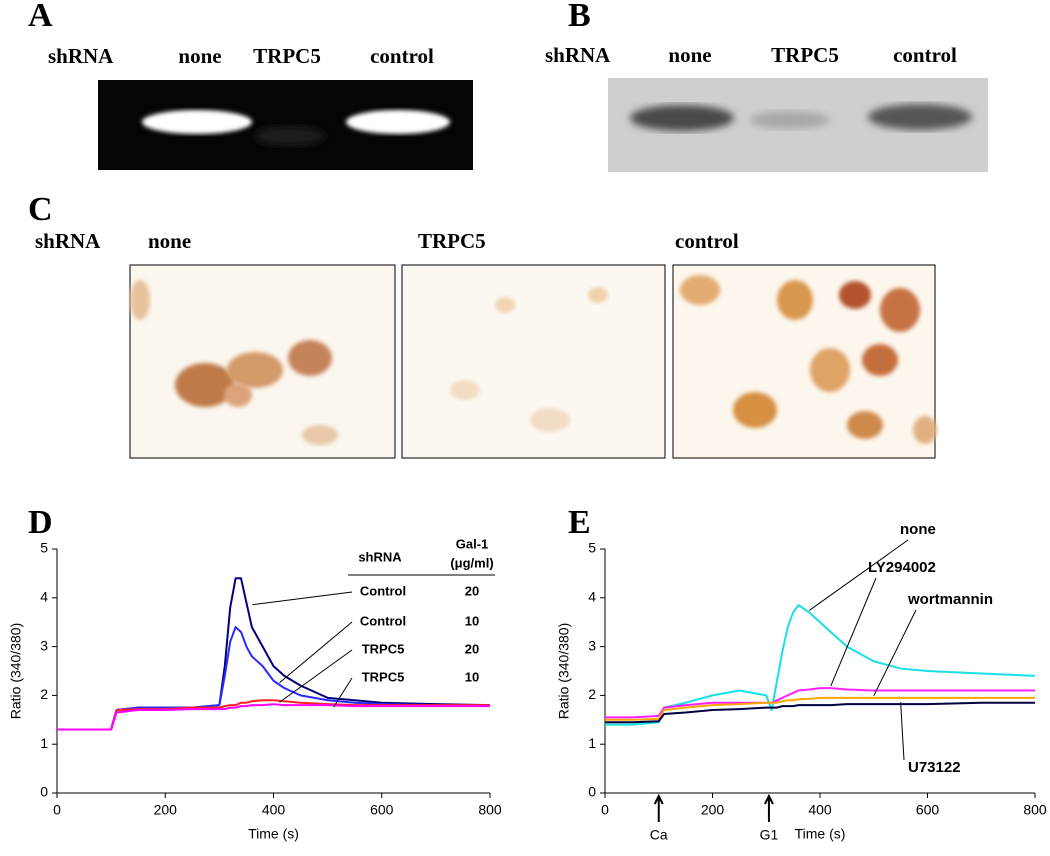  Describe the element at coordinates (40, 17) in the screenshot. I see `panel-letter: A` at that location.